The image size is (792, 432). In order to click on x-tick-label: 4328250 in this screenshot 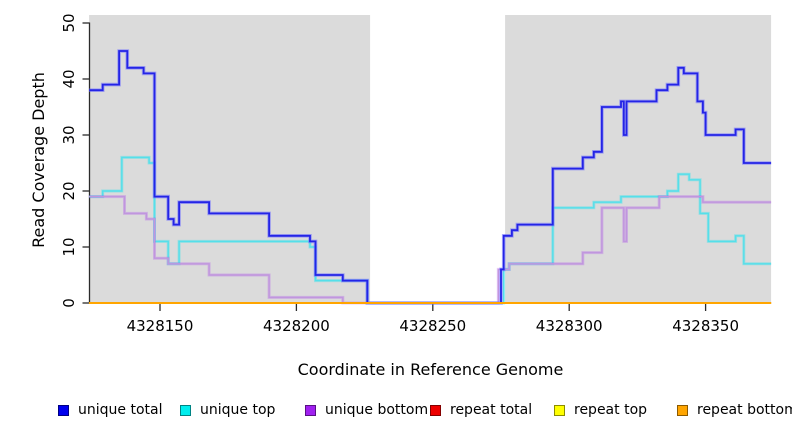, I will do `click(432, 326)`.